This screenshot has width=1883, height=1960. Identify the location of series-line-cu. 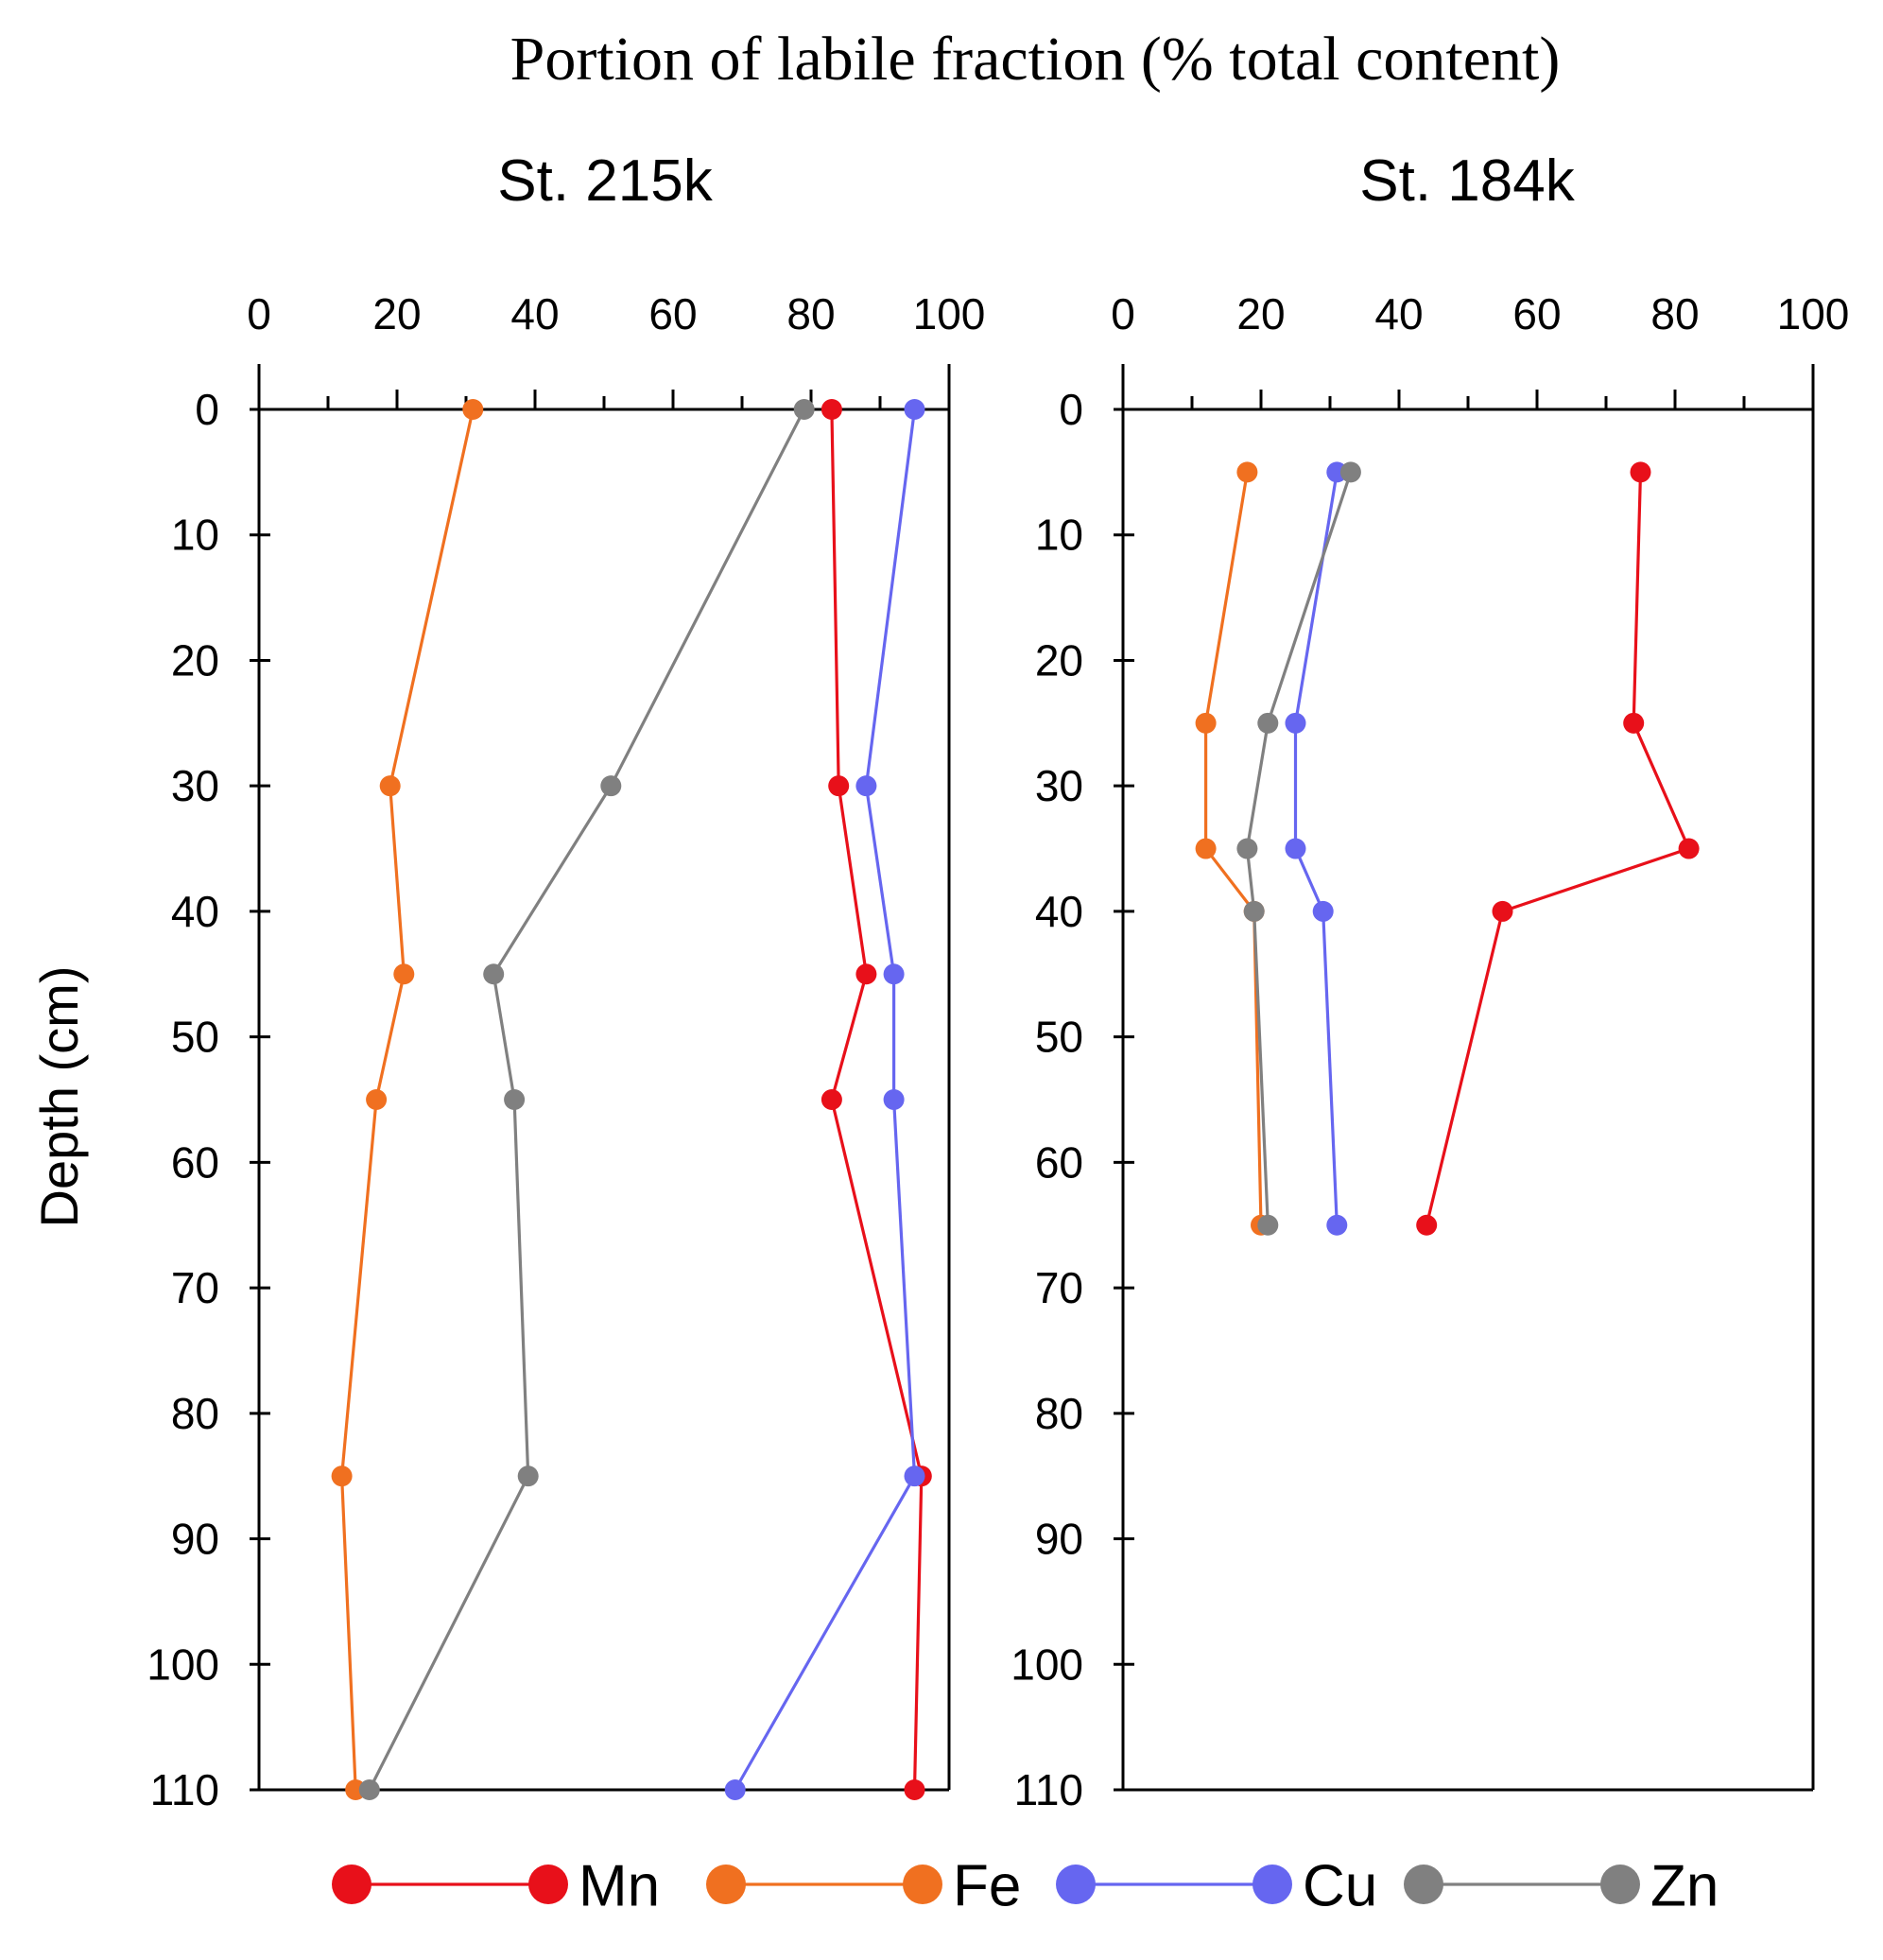
(826, 1100).